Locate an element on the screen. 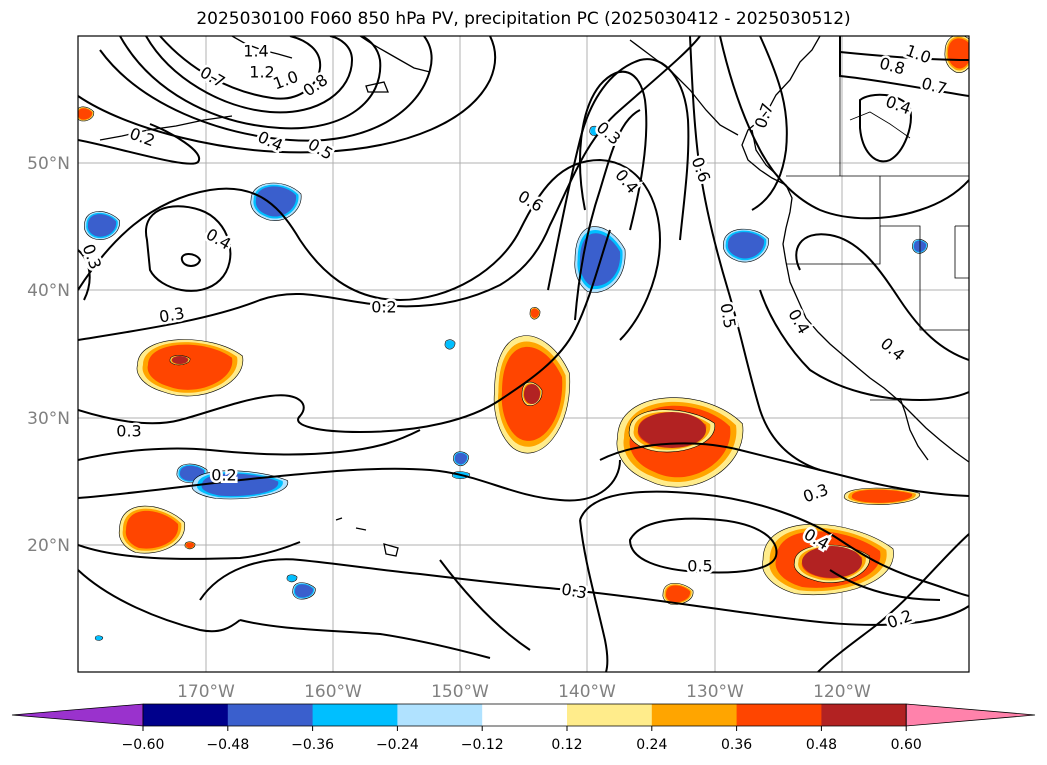  lat-label-20: 20°N is located at coordinates (48, 546).